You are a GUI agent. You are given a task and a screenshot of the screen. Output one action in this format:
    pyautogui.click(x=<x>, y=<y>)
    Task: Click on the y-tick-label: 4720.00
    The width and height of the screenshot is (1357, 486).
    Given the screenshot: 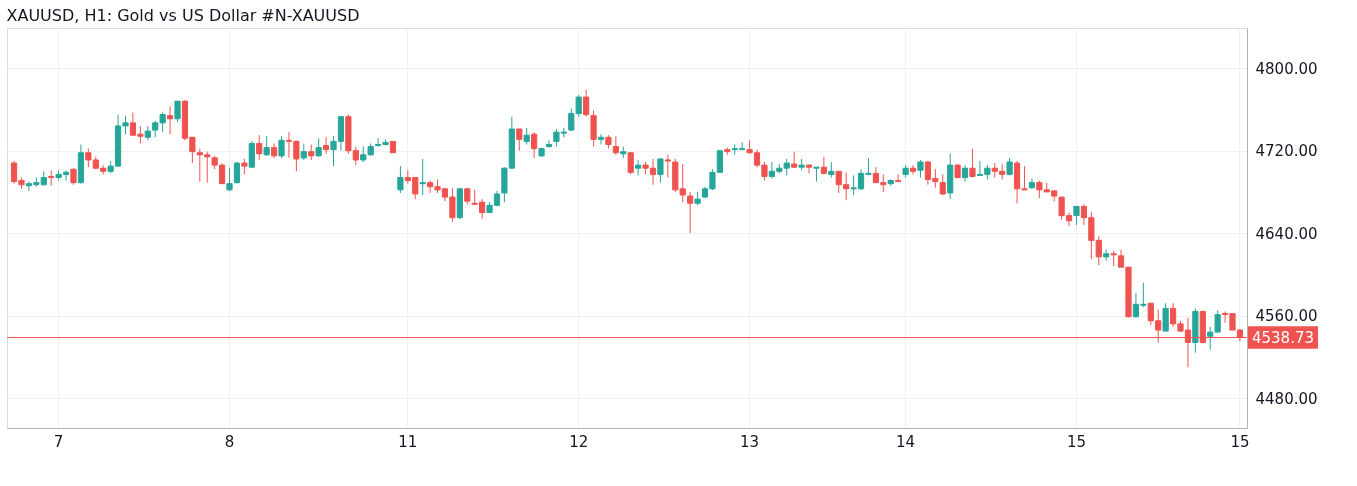 What is the action you would take?
    pyautogui.click(x=1286, y=151)
    